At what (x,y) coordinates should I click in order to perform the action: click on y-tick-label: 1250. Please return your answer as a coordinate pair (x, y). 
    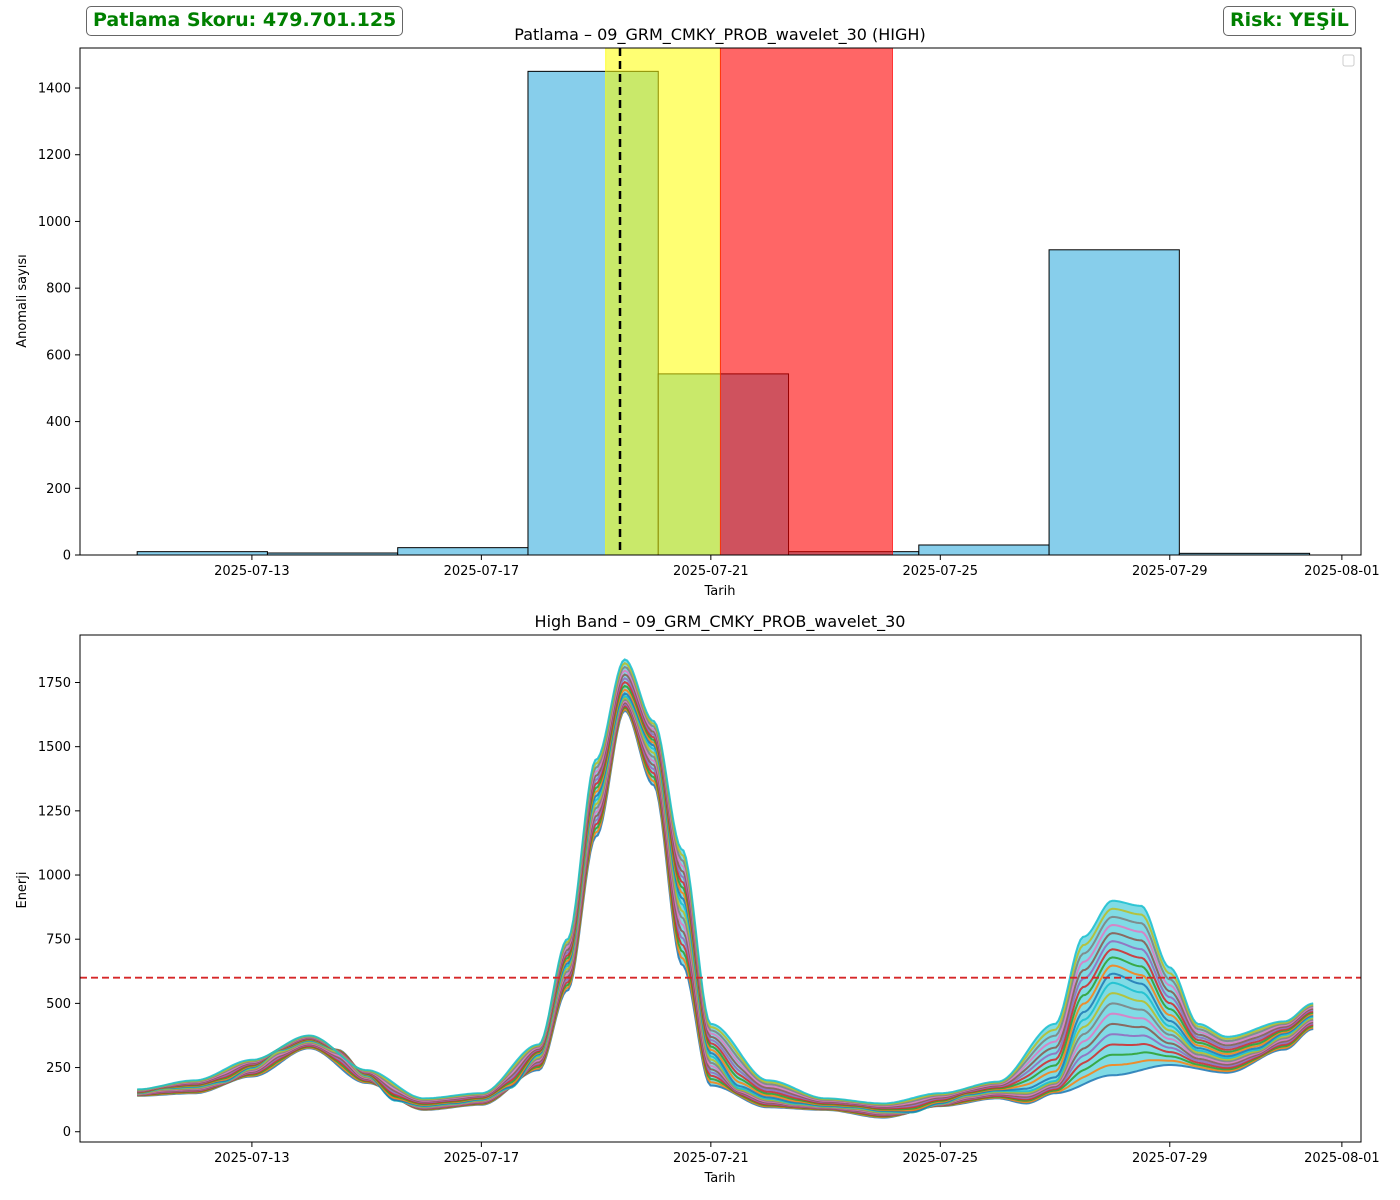
    Looking at the image, I should click on (54, 811).